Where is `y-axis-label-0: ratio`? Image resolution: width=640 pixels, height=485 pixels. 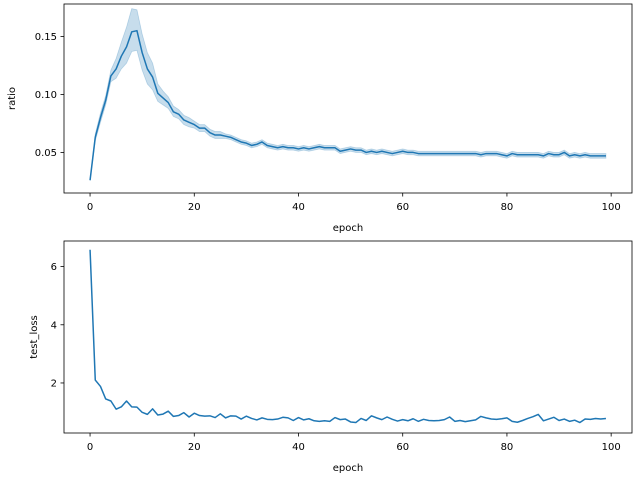 y-axis-label-0: ratio is located at coordinates (12, 98).